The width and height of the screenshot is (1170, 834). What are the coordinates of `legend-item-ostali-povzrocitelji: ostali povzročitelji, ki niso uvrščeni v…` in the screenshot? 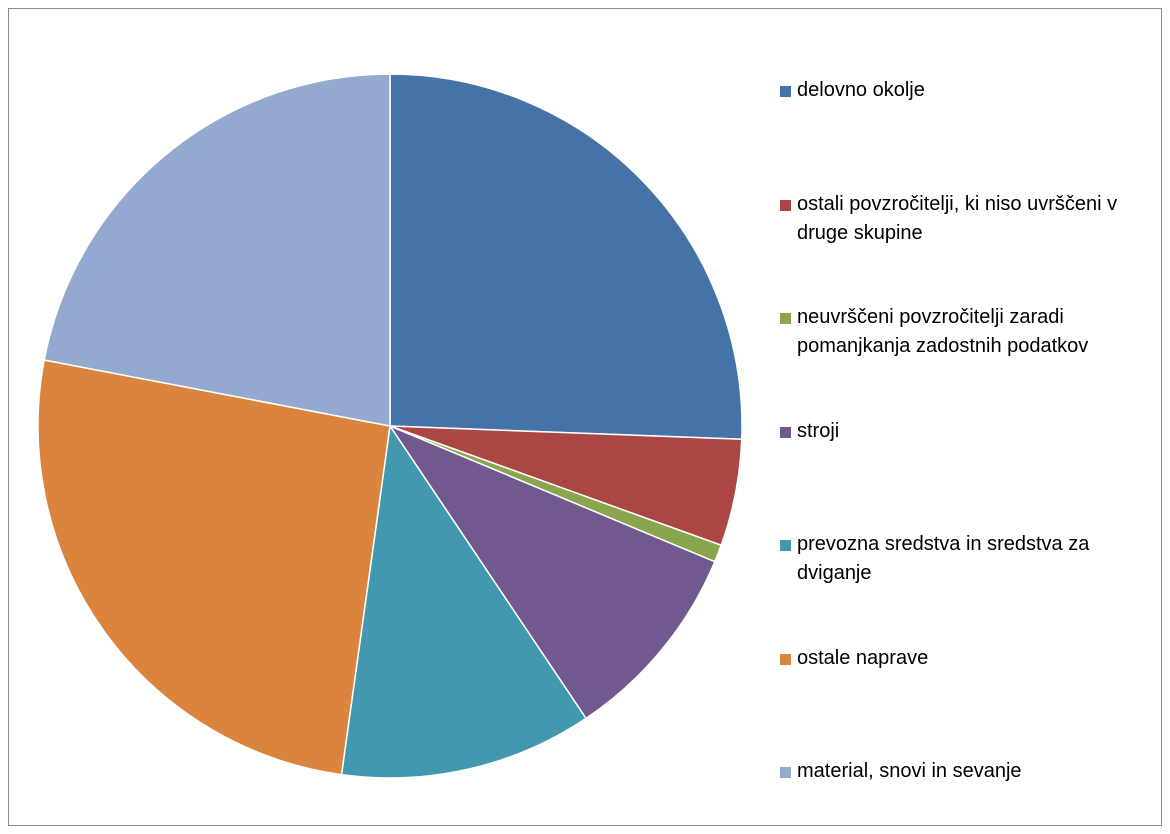 It's located at (970, 220).